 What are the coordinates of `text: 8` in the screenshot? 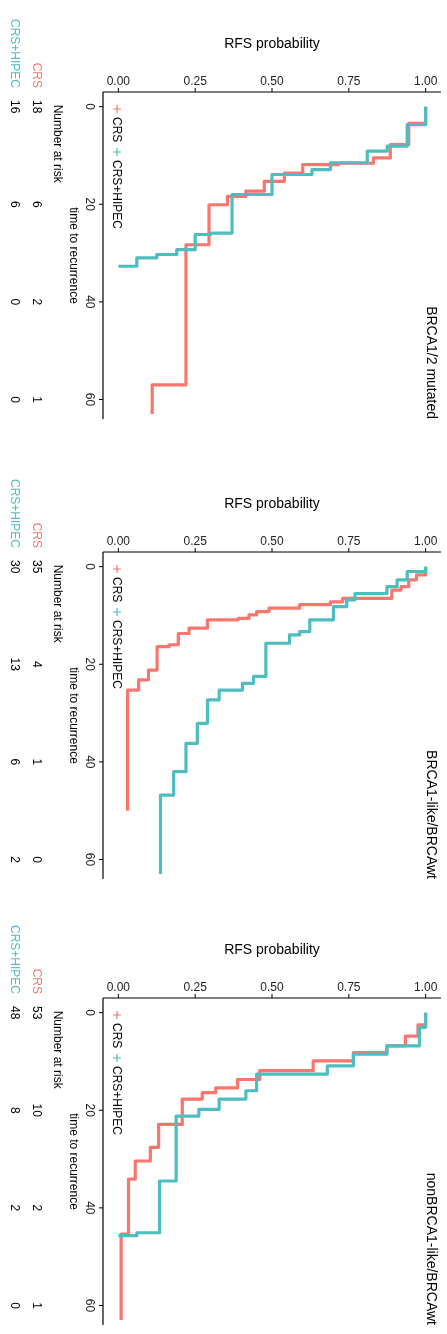 It's located at (15, 1110).